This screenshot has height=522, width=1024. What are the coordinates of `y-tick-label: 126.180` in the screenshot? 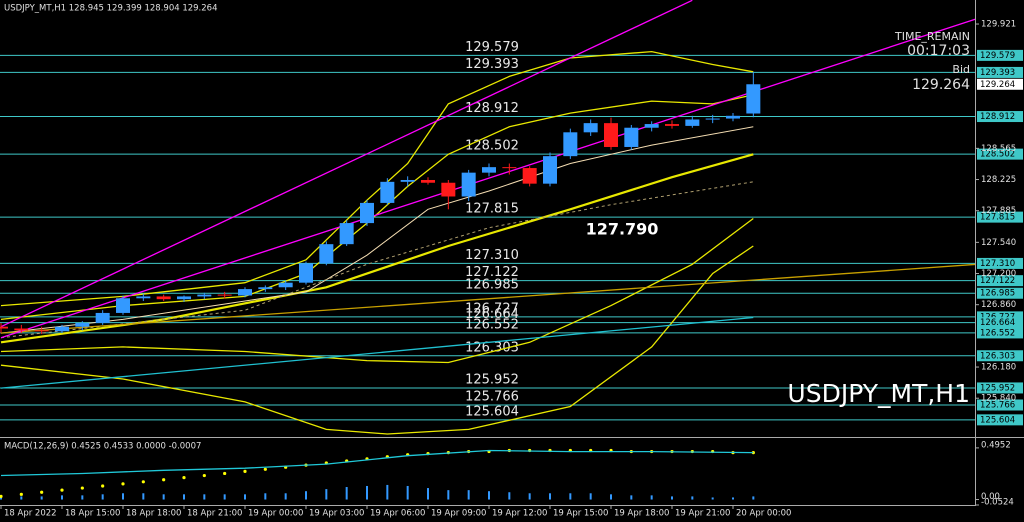 It's located at (998, 368).